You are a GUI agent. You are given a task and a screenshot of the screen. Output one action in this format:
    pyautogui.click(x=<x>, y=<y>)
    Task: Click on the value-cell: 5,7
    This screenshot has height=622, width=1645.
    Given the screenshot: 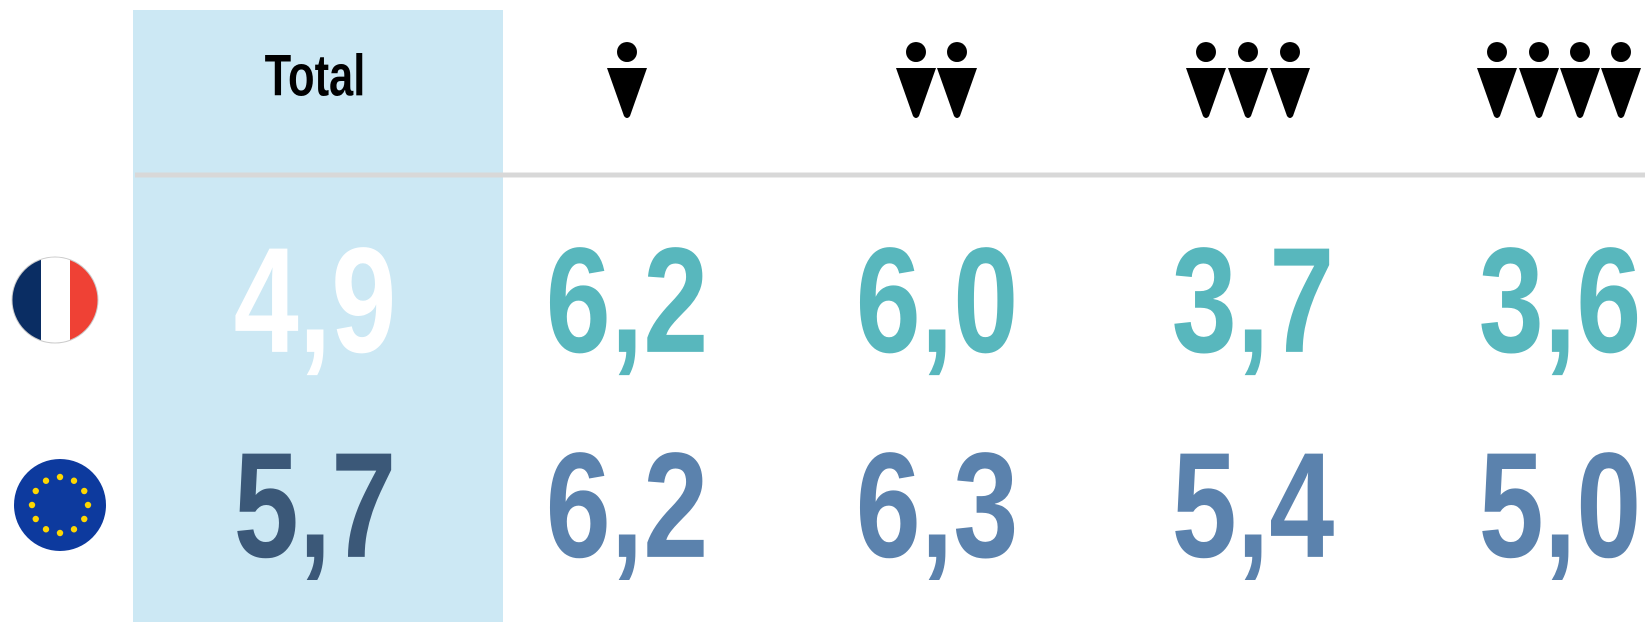 What is the action you would take?
    pyautogui.click(x=315, y=505)
    